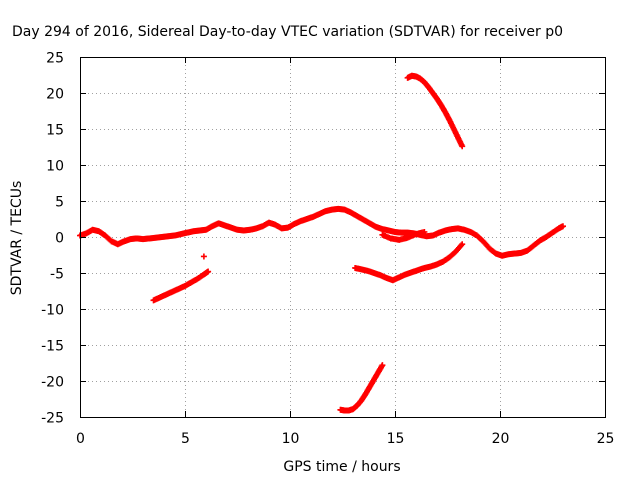 This screenshot has width=640, height=480. Describe the element at coordinates (501, 439) in the screenshot. I see `x-tick-label: 20` at that location.